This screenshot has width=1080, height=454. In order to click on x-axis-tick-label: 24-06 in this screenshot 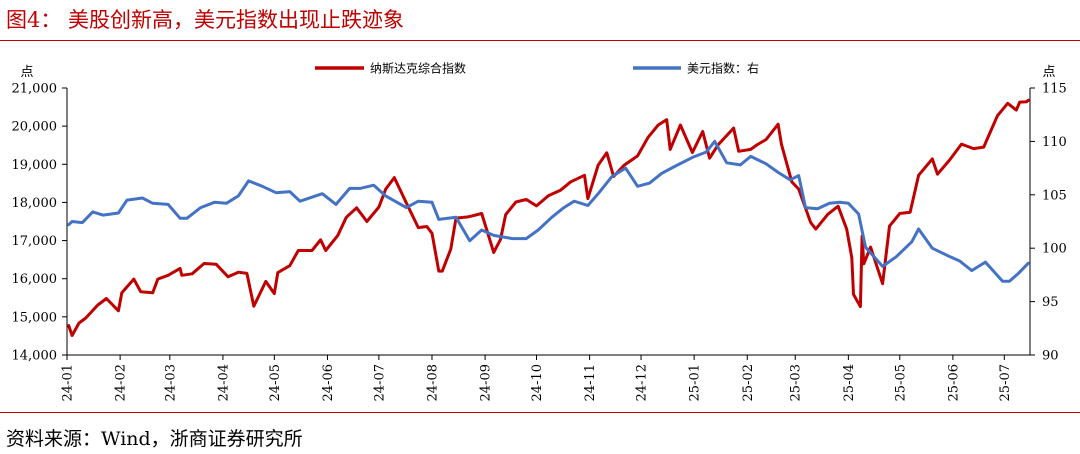, I will do `click(328, 382)`.